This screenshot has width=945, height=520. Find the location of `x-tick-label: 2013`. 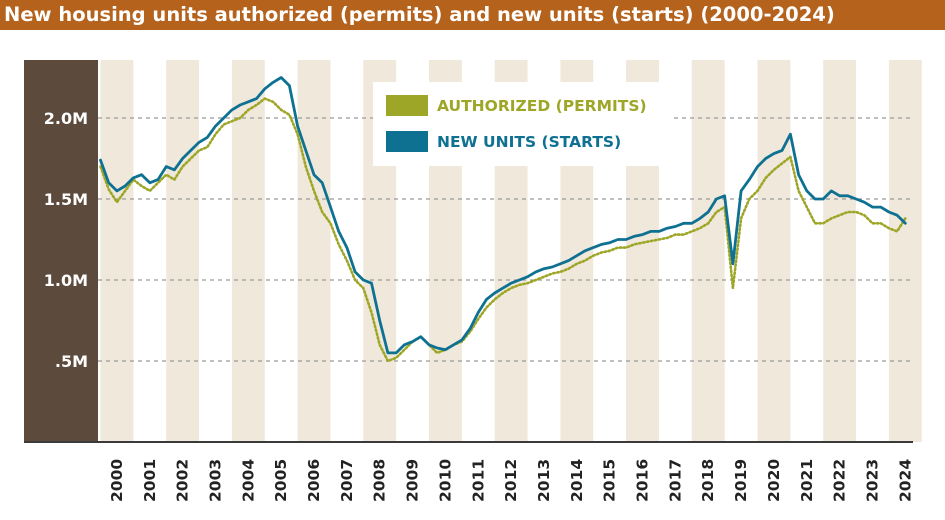

x-tick-label: 2013 is located at coordinates (544, 480).